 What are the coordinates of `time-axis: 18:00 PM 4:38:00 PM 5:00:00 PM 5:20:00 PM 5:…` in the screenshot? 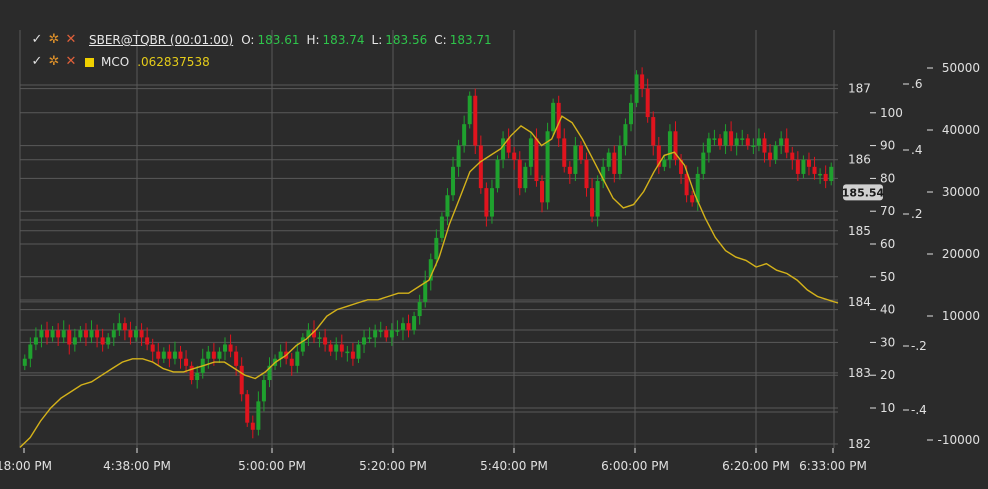 It's located at (433, 460).